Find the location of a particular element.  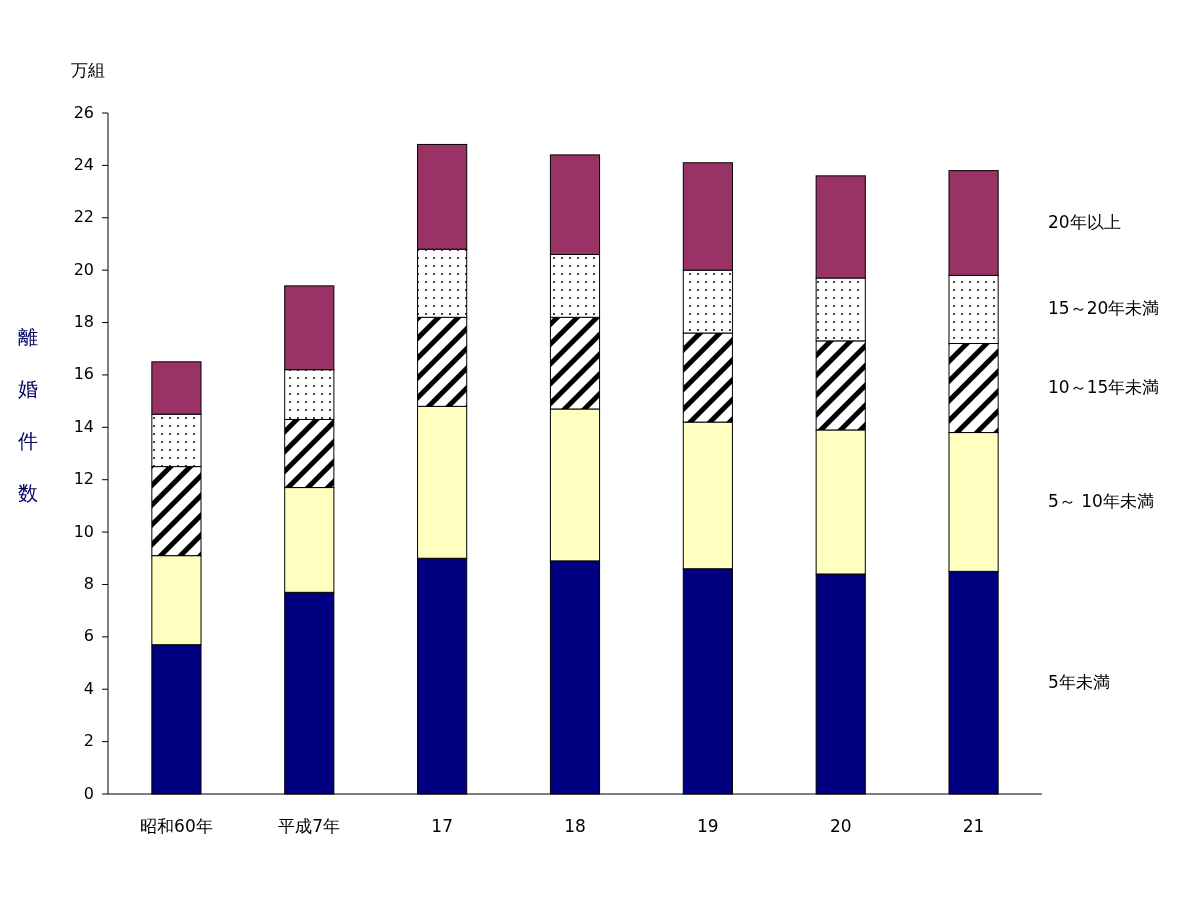

y-tick-label: 26 is located at coordinates (83, 112).